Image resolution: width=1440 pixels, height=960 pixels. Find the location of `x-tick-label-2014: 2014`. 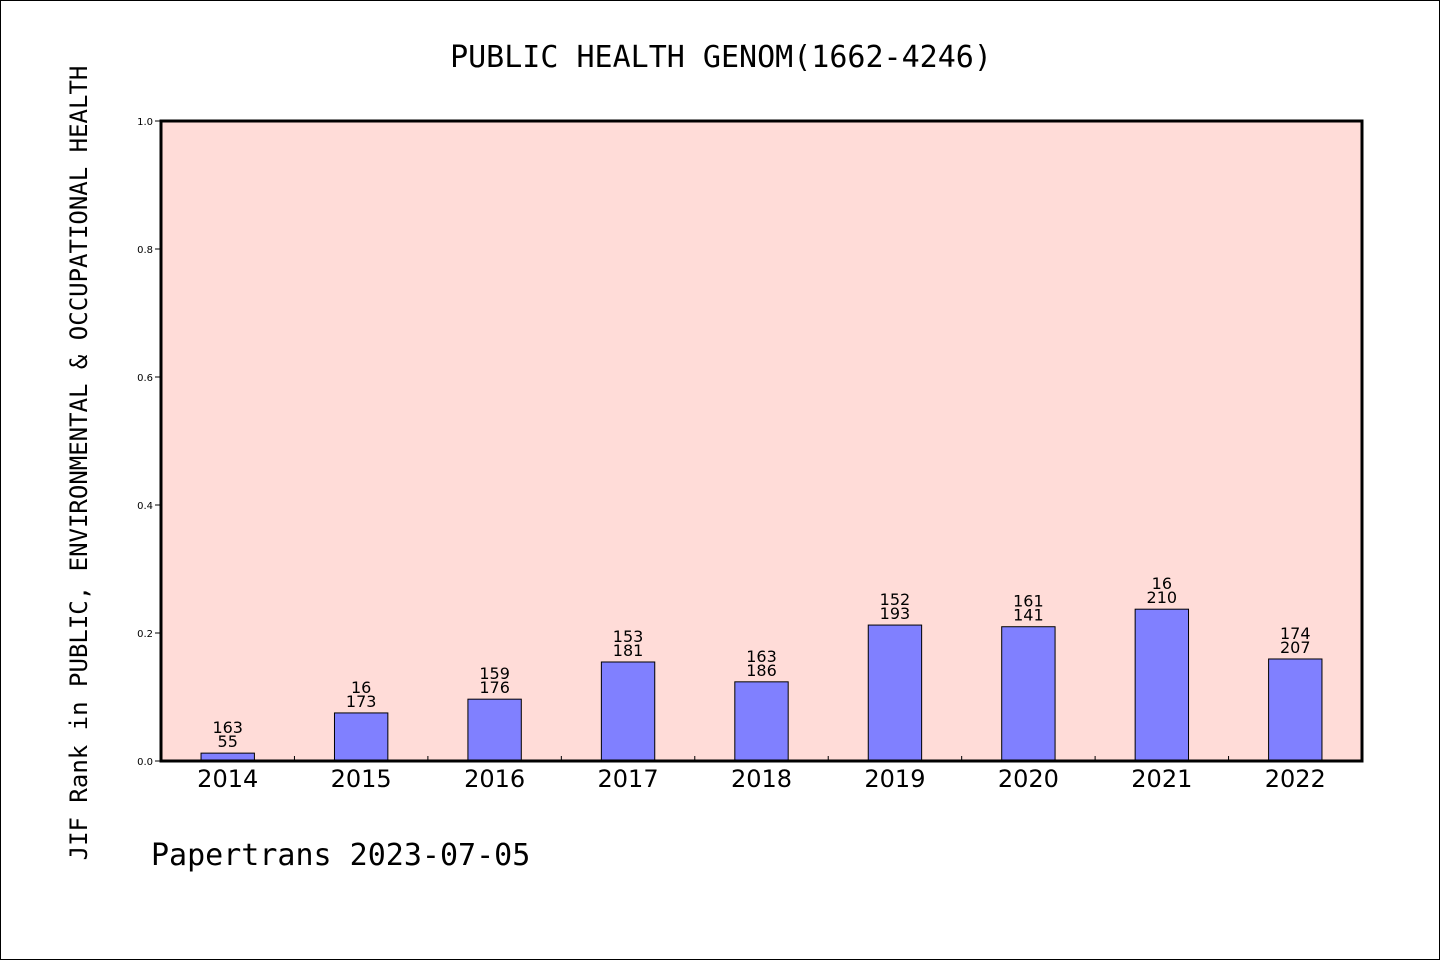

x-tick-label-2014: 2014 is located at coordinates (227, 779).